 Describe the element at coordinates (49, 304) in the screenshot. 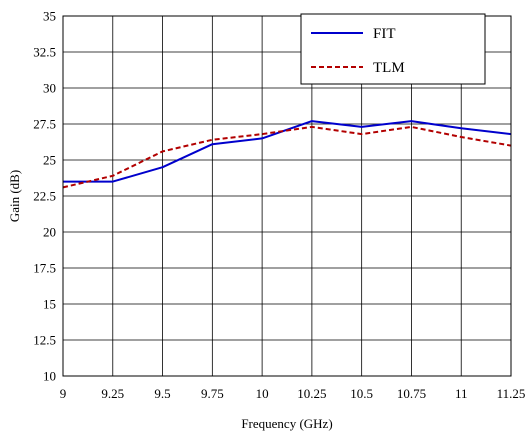

I see `y-tick-label: 15` at that location.